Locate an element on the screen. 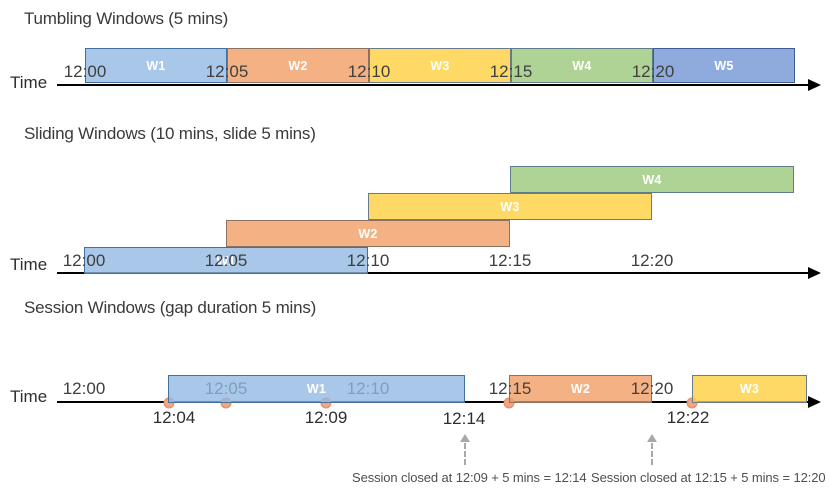 Image resolution: width=829 pixels, height=498 pixels. event-time-label: 12:09 is located at coordinates (326, 417).